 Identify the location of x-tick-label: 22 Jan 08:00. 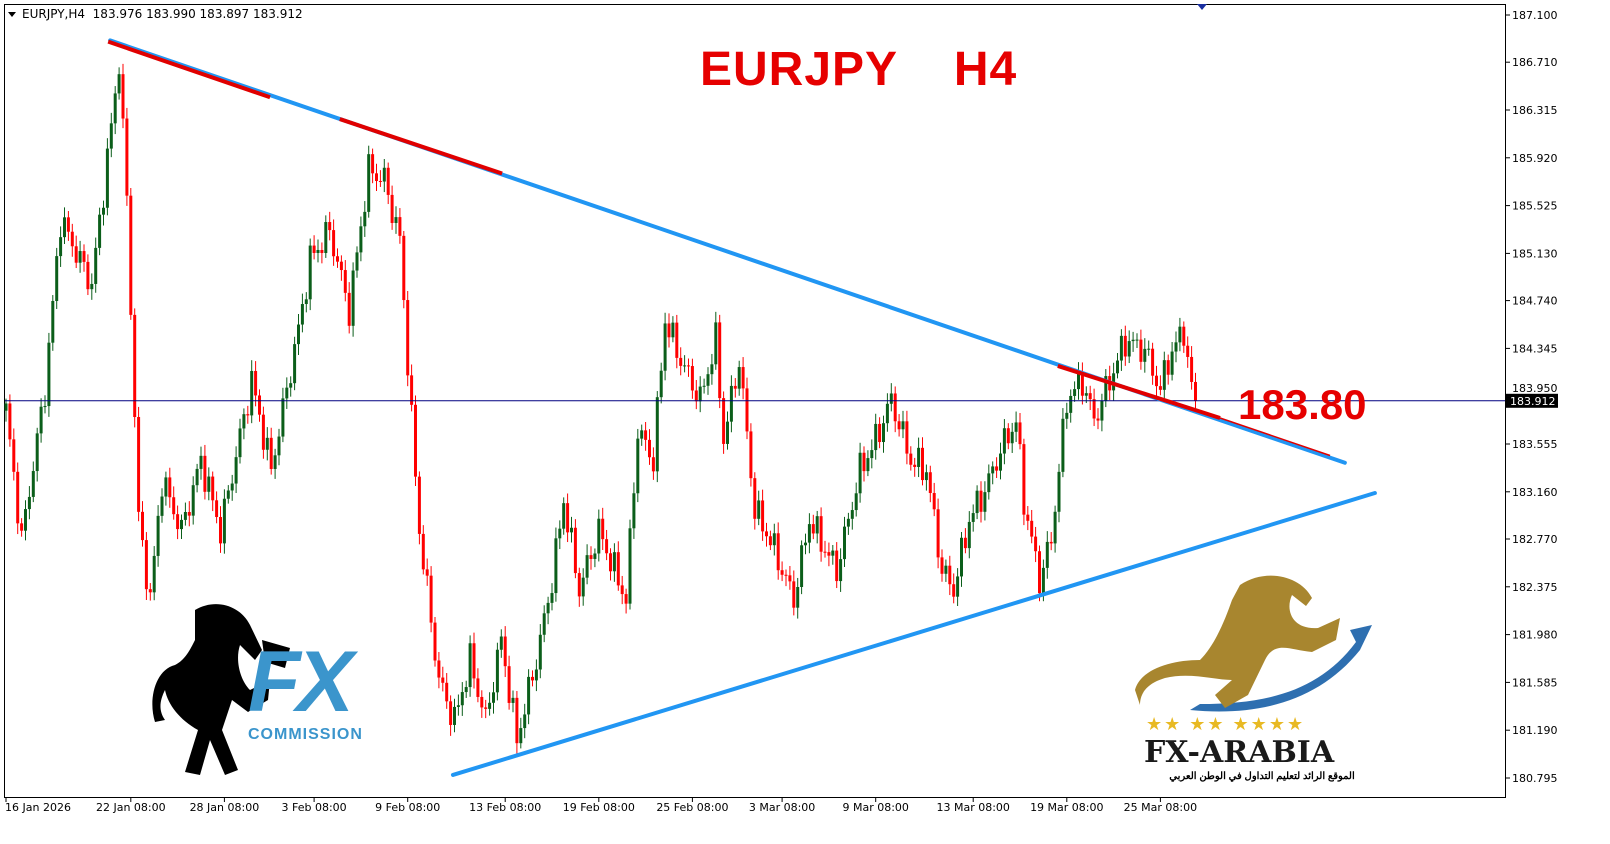
(131, 807).